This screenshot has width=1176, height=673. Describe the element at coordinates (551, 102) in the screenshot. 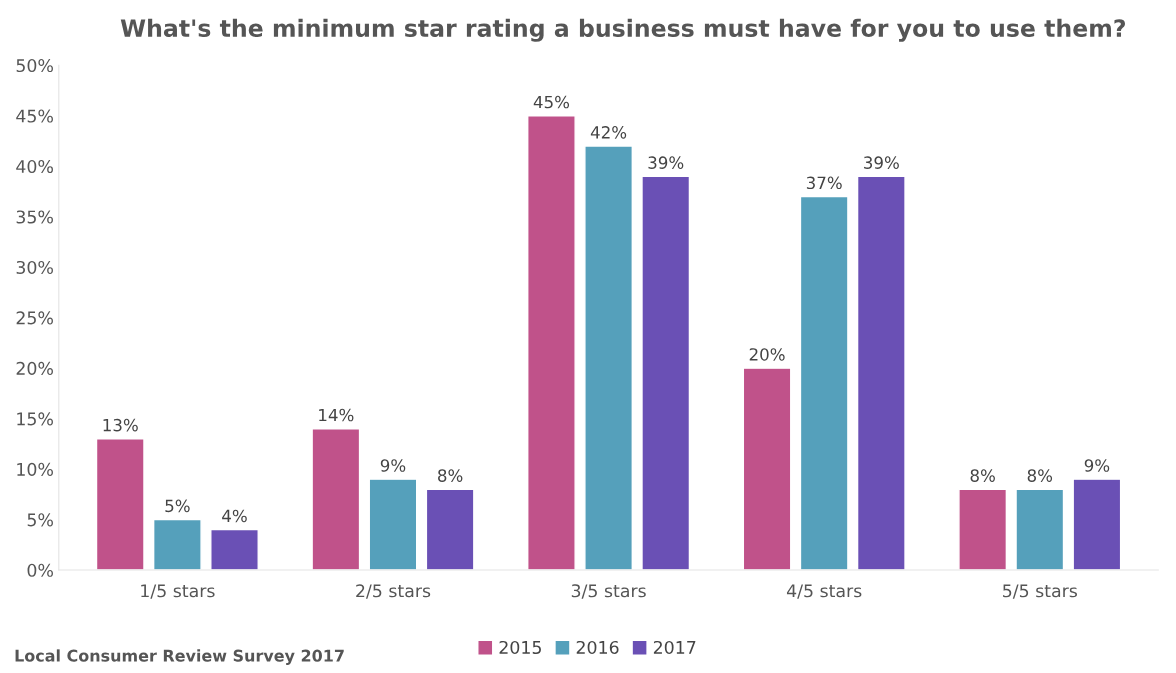

I see `data-label: 45%` at that location.